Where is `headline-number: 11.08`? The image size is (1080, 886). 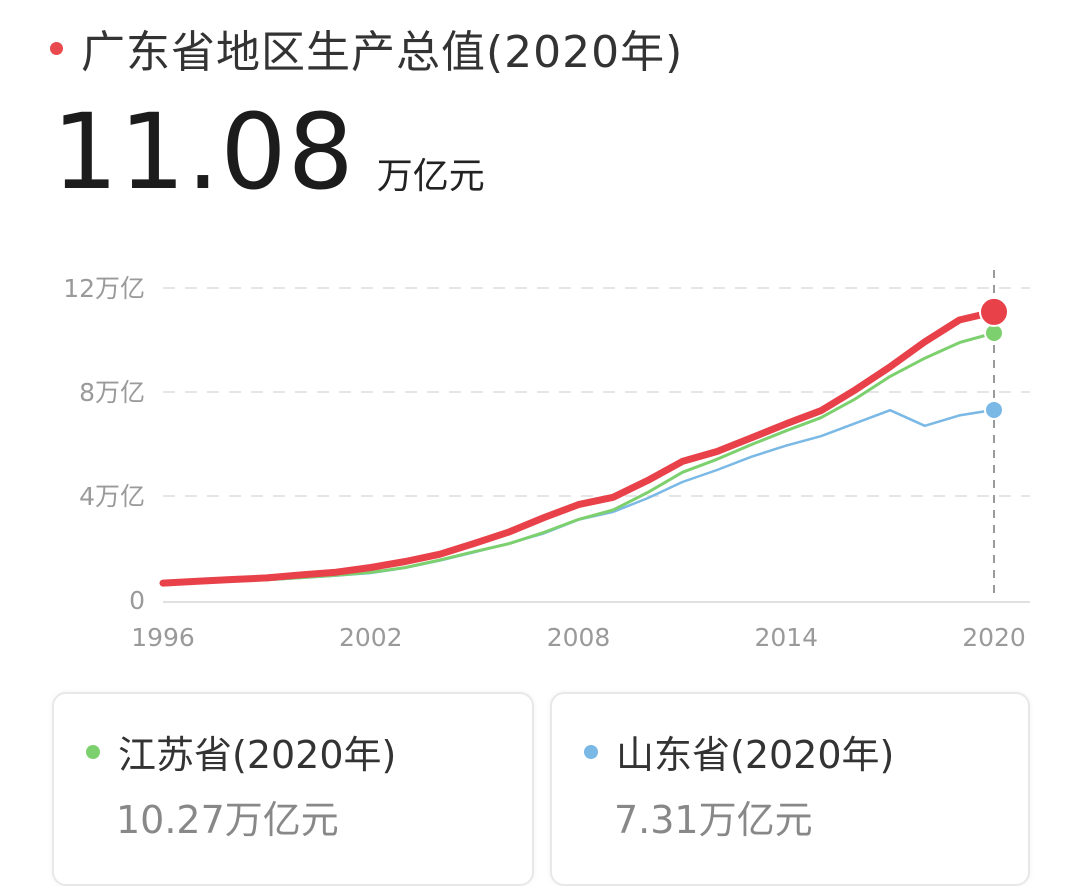
headline-number: 11.08 is located at coordinates (203, 152).